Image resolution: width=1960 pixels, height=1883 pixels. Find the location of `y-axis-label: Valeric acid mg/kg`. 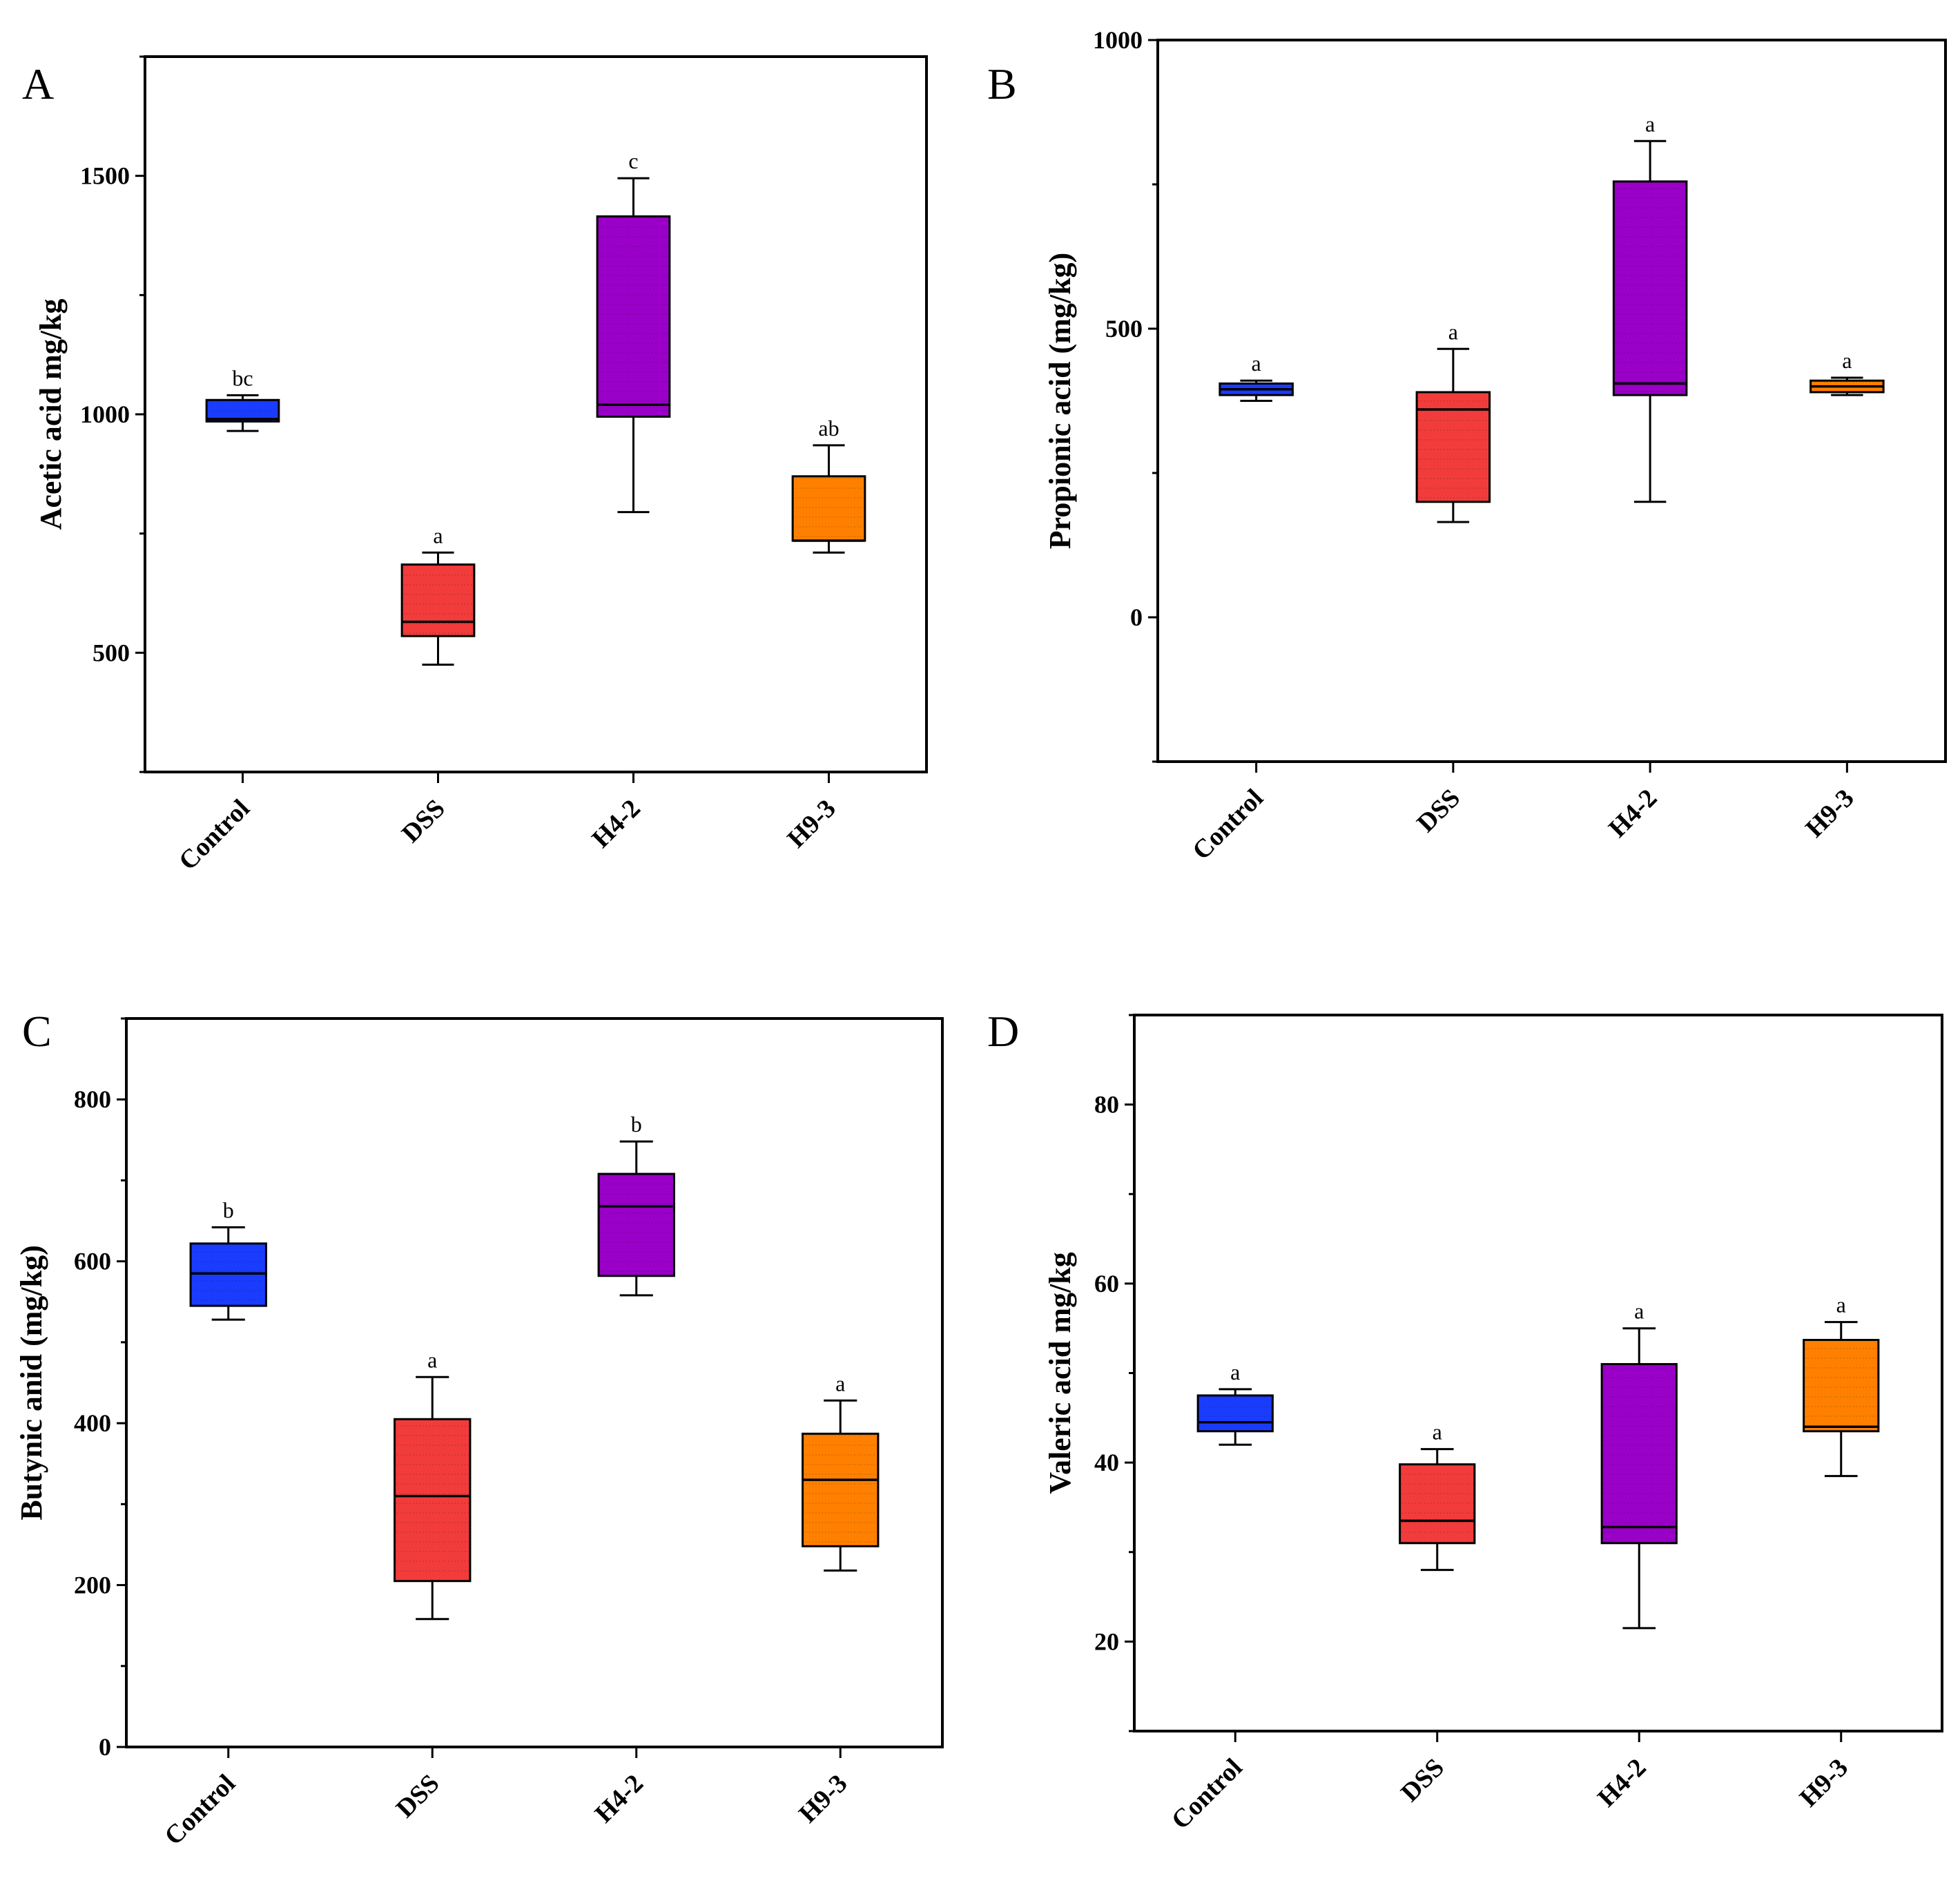

y-axis-label: Valeric acid mg/kg is located at coordinates (1060, 1373).